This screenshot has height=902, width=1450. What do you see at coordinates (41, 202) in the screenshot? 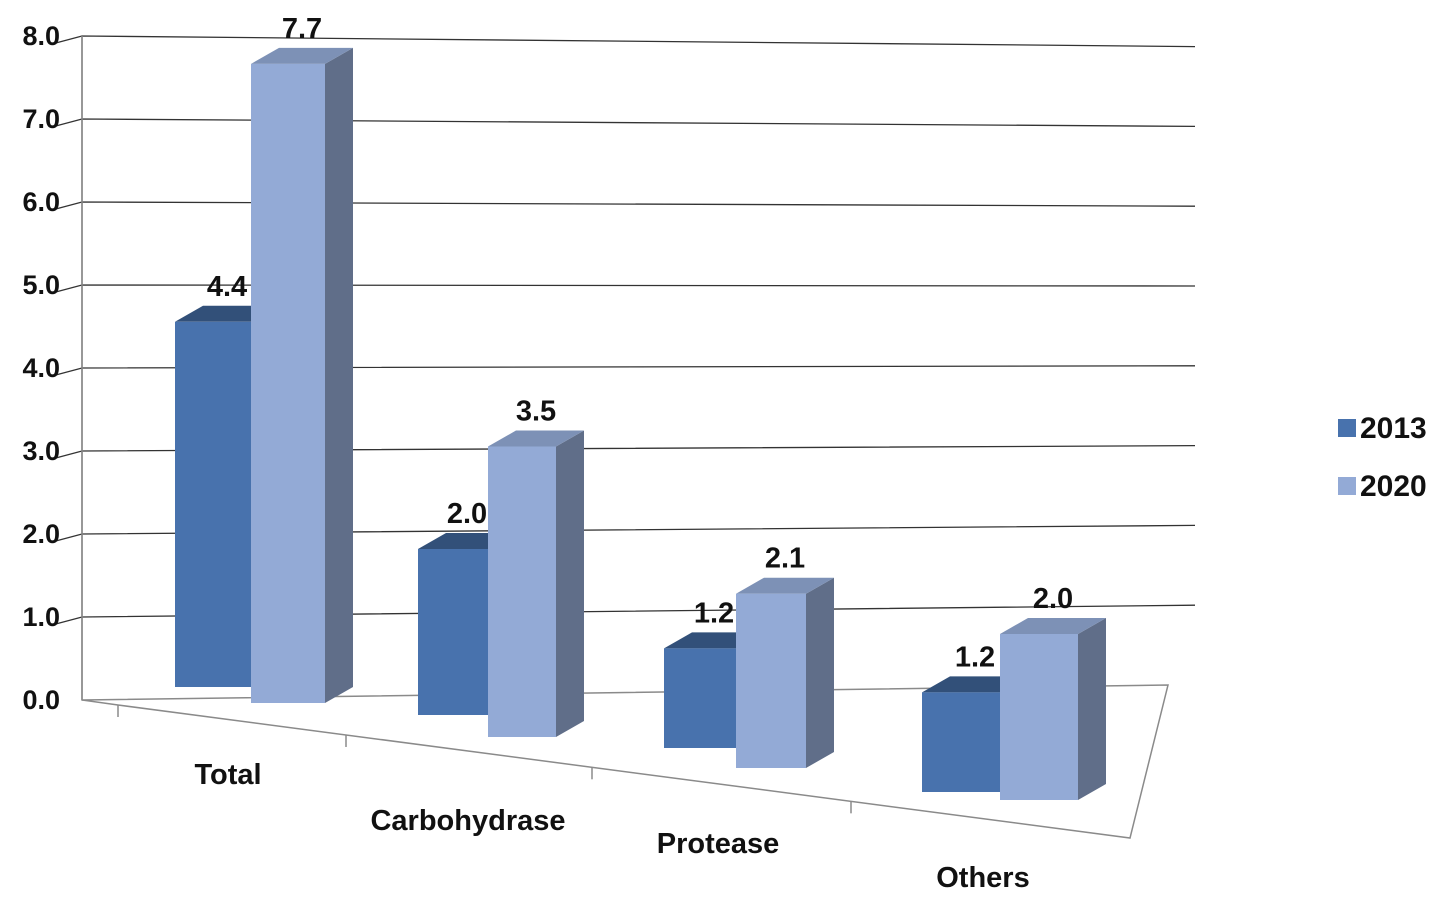
I see `y-tick-label: 6.0` at bounding box center [41, 202].